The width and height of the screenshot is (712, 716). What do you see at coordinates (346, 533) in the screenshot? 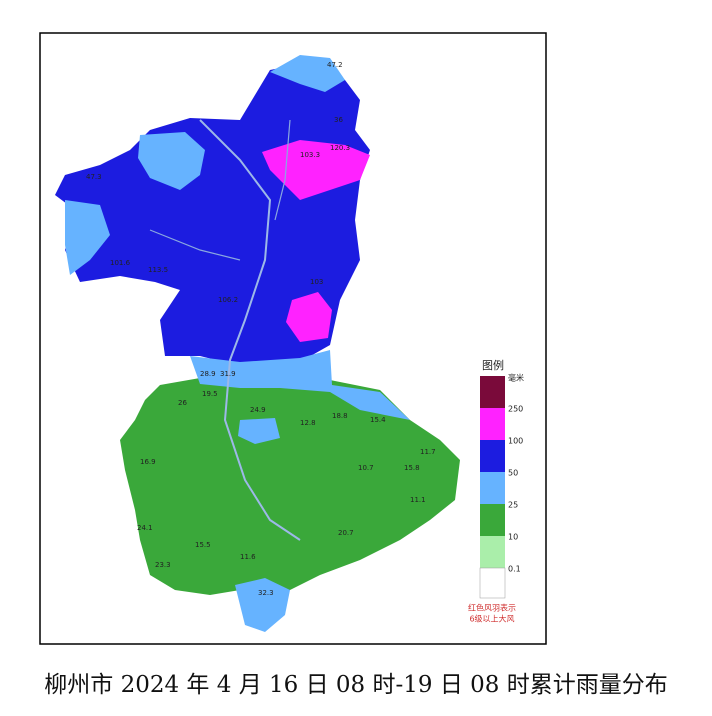
I see `station-value: 20.7` at bounding box center [346, 533].